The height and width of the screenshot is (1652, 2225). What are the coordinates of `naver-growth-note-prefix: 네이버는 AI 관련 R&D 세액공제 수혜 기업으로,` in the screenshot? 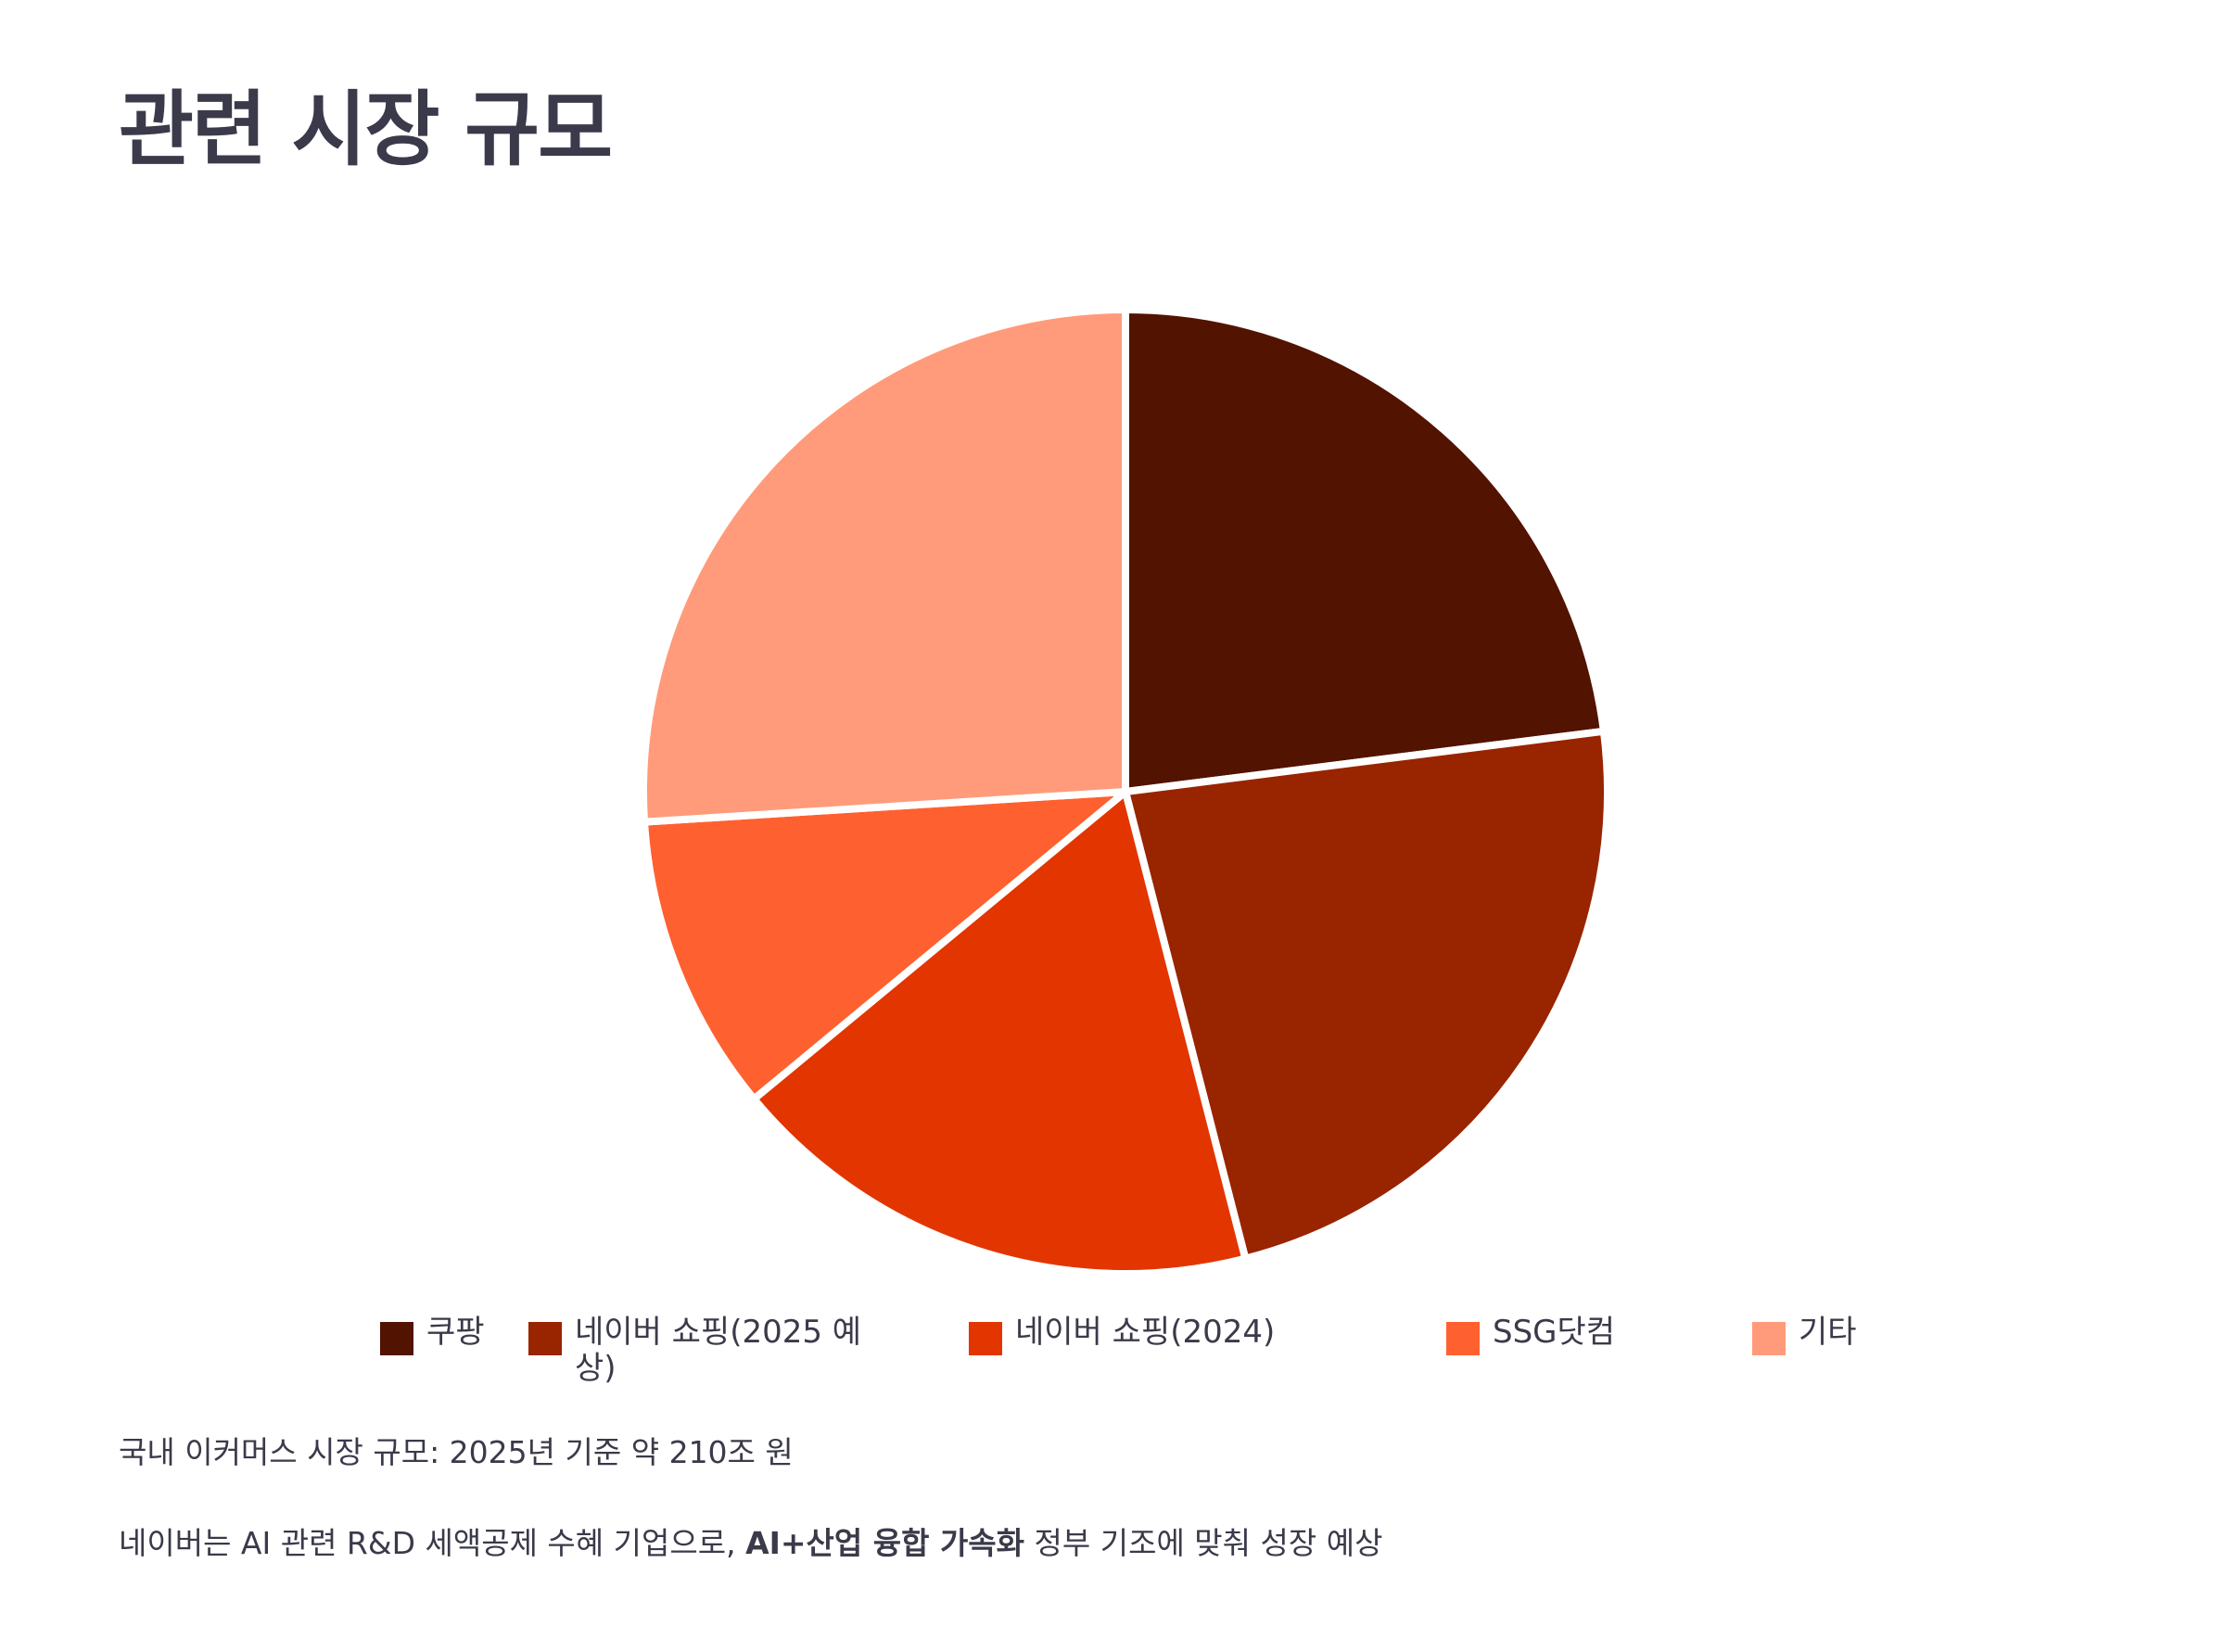 It's located at (432, 1543).